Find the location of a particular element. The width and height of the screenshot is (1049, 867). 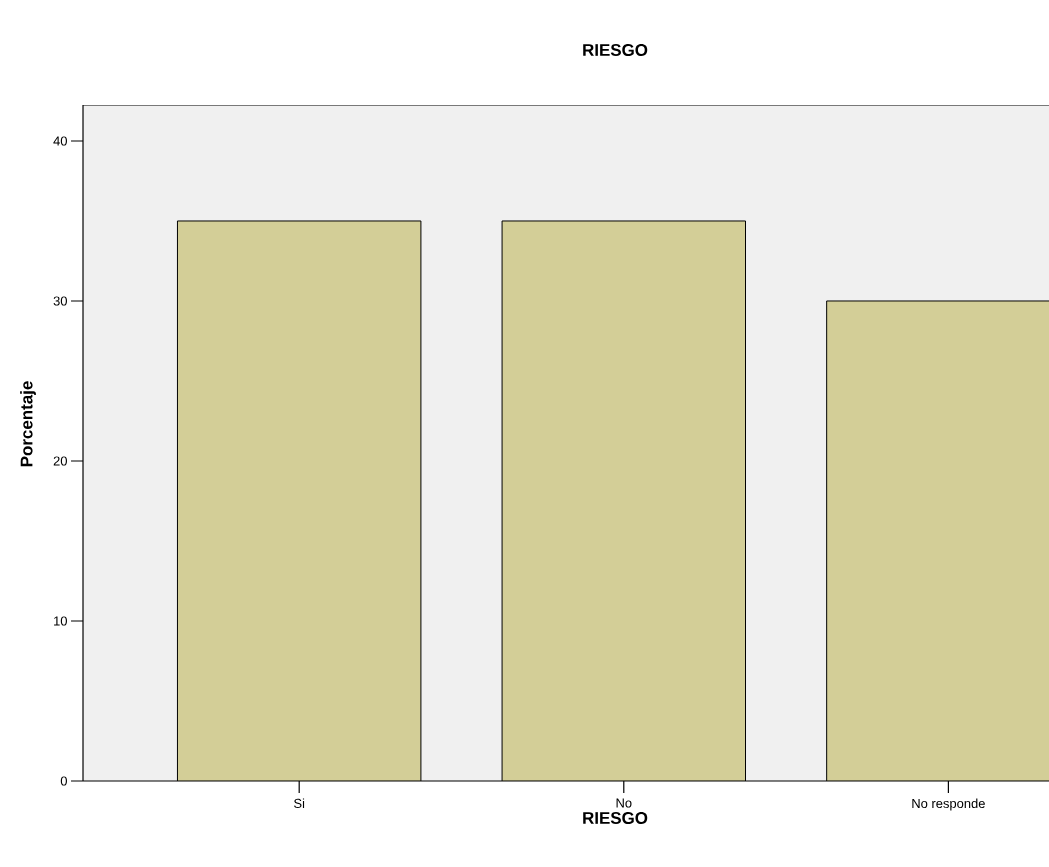

y-tick-label: 30 is located at coordinates (60, 301).